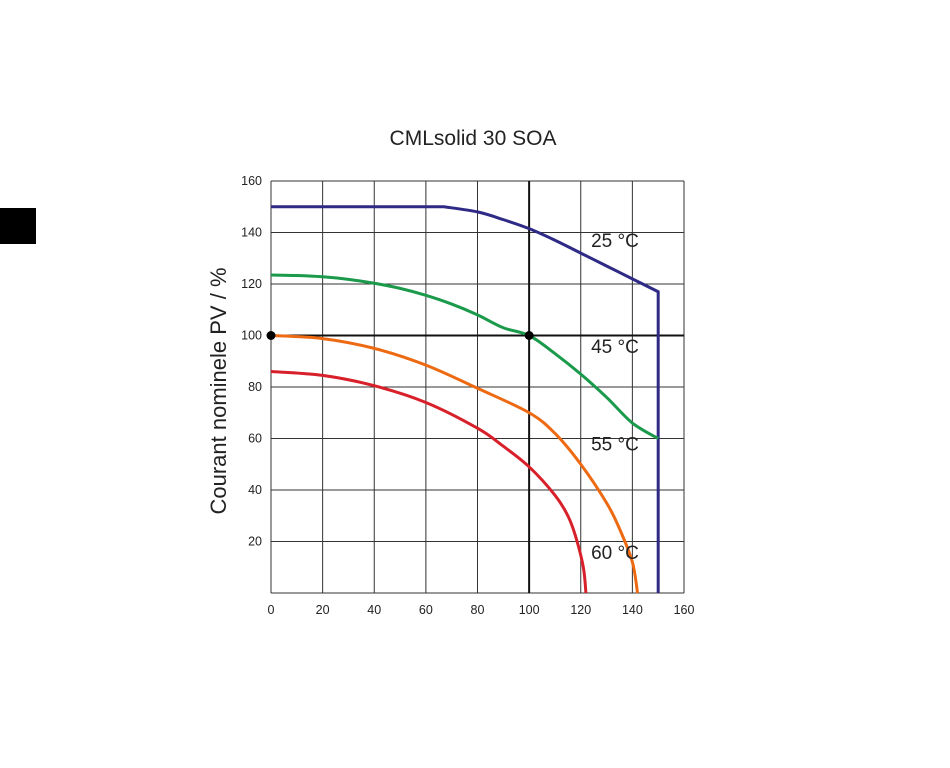  I want to click on x-tick-label: 140, so click(632, 610).